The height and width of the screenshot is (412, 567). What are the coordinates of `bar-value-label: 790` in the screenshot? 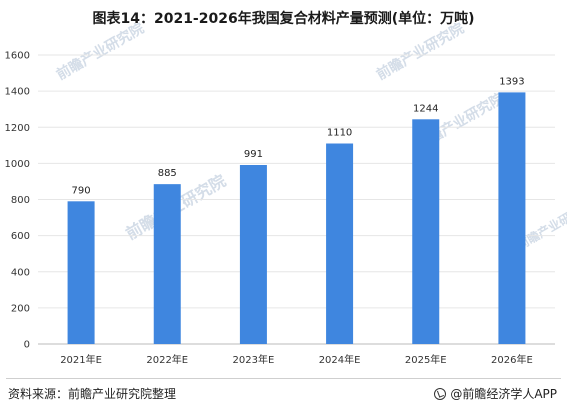 It's located at (81, 190).